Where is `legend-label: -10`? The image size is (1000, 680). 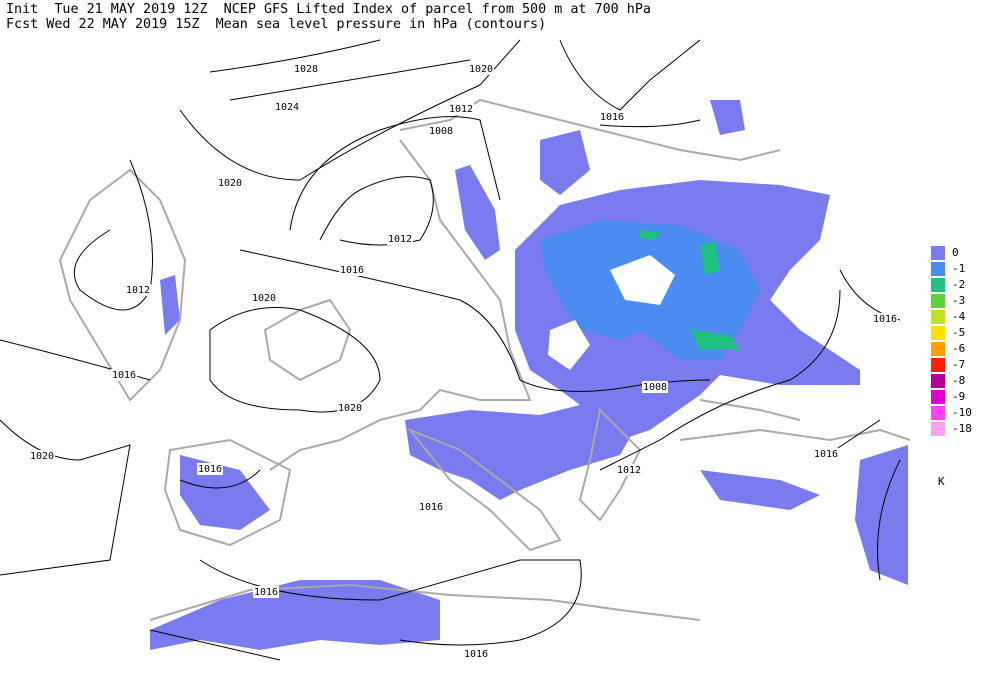 legend-label: -10 is located at coordinates (962, 412).